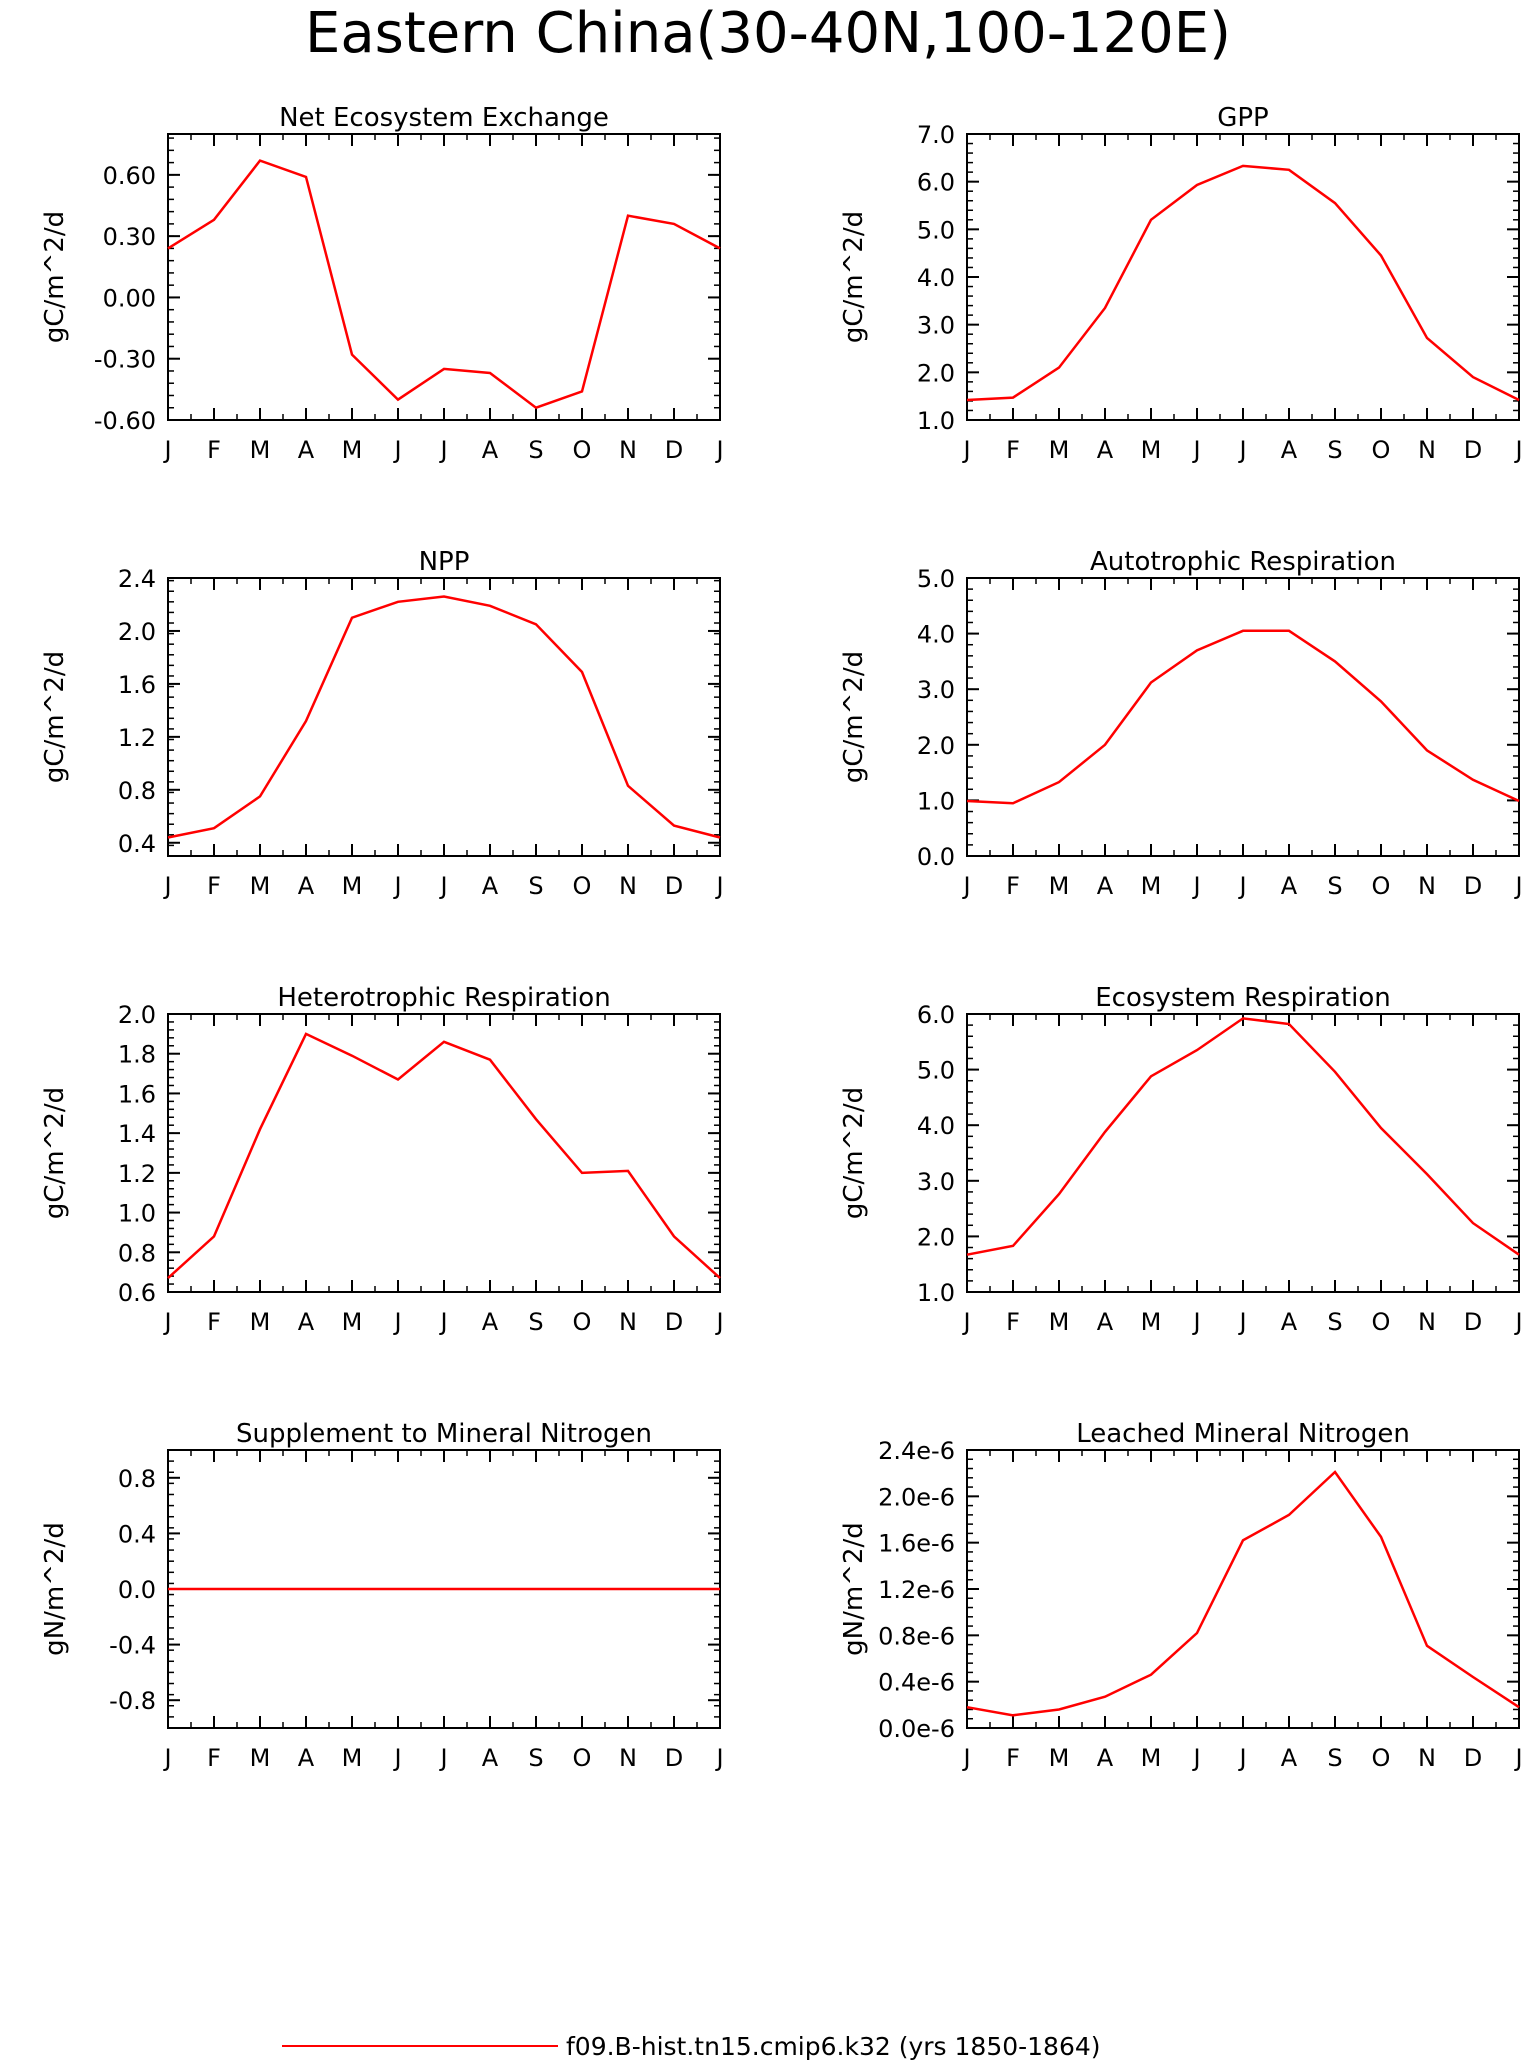 The image size is (1537, 2066). I want to click on y-tick-label: 1.2, so click(137, 738).